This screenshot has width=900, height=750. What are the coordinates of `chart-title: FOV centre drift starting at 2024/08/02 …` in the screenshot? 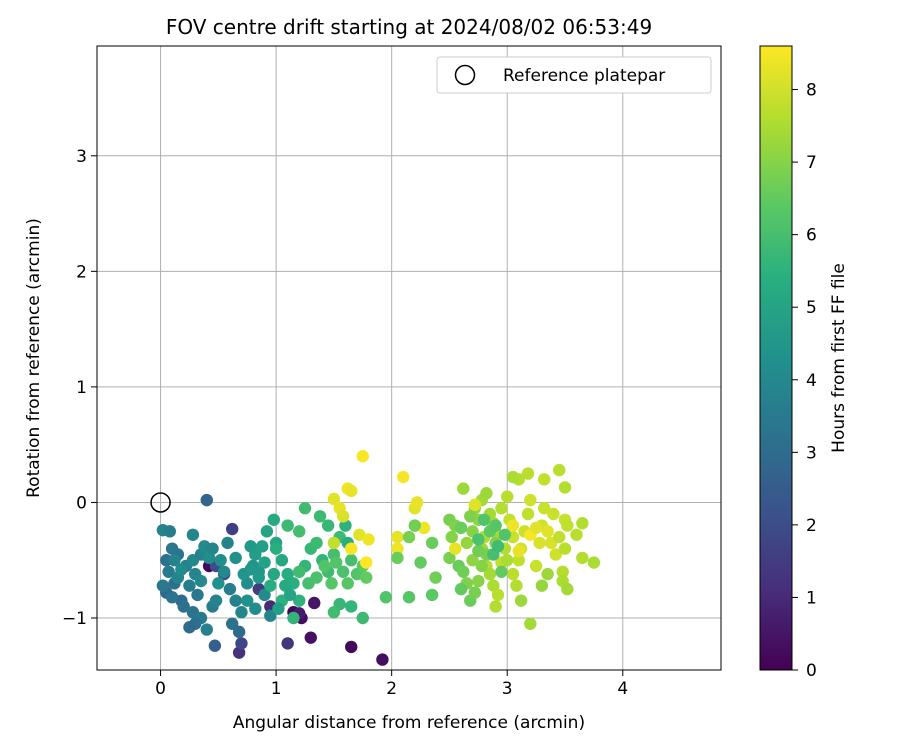 It's located at (409, 27).